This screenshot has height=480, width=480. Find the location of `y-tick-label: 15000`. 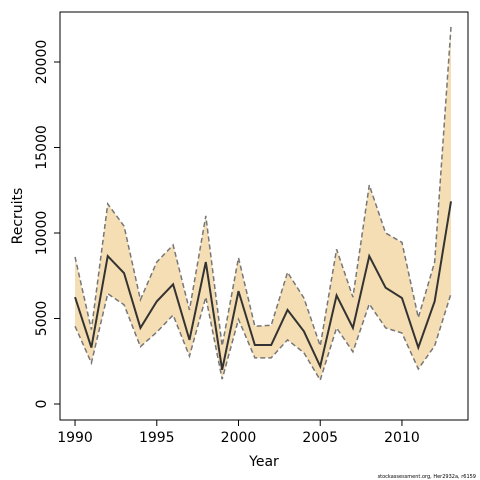

y-tick-label: 15000 is located at coordinates (42, 147).